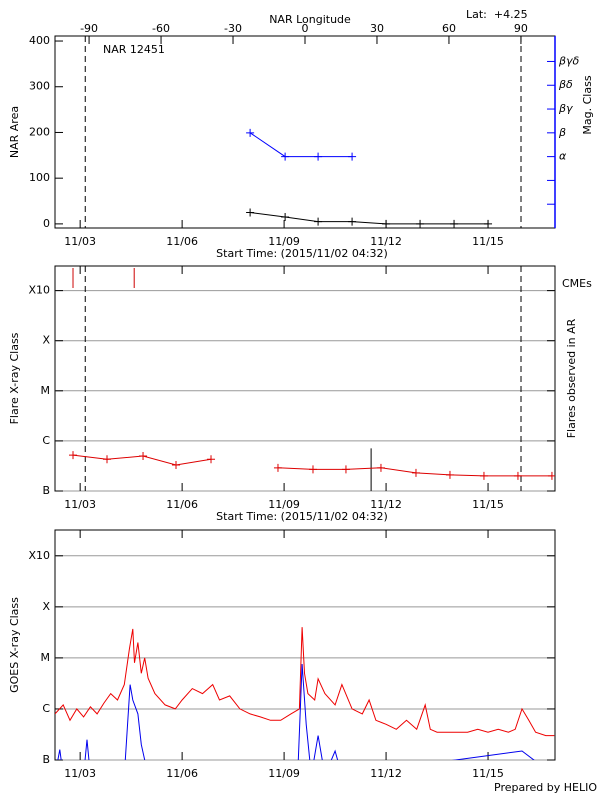 The image size is (600, 800). What do you see at coordinates (497, 14) in the screenshot?
I see `latitude-annotation: Lat: +4.25` at bounding box center [497, 14].